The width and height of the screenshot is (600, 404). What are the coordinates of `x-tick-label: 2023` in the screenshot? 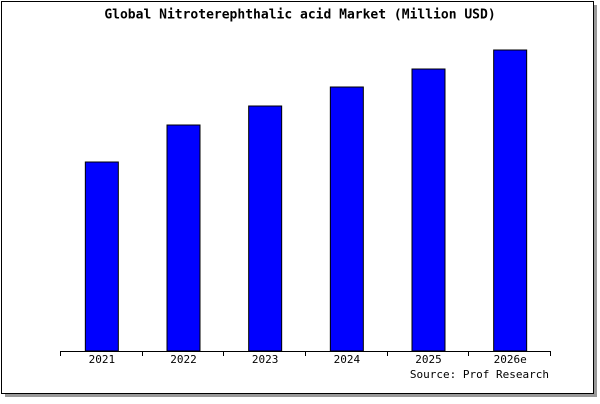 It's located at (265, 359).